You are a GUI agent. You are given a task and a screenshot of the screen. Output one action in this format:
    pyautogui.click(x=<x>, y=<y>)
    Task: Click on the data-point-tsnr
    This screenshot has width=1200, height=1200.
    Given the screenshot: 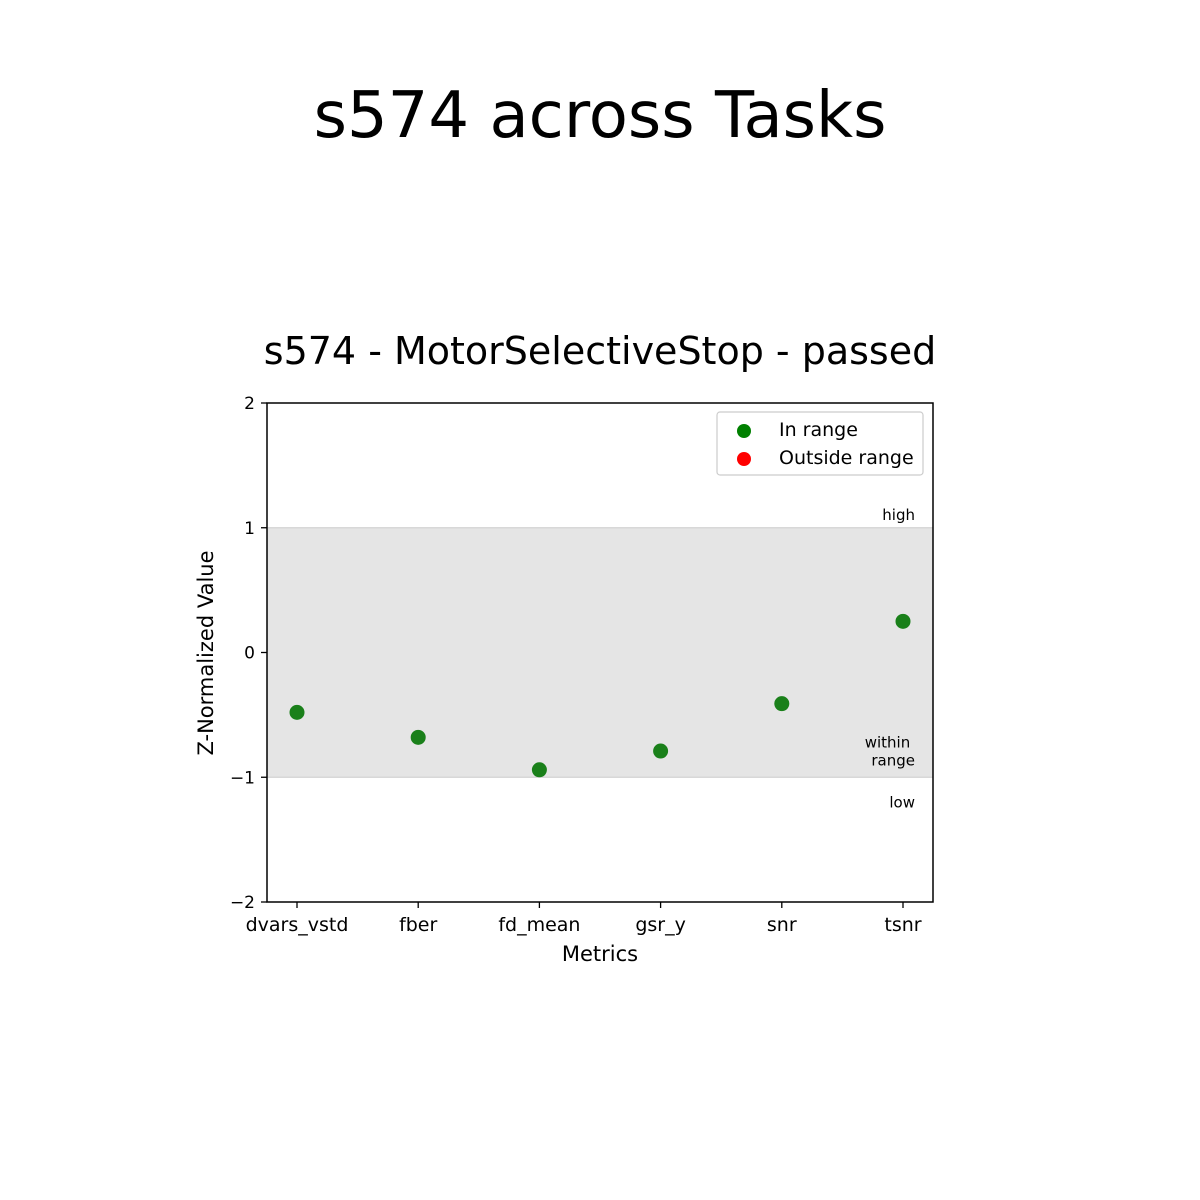 What is the action you would take?
    pyautogui.click(x=903, y=621)
    